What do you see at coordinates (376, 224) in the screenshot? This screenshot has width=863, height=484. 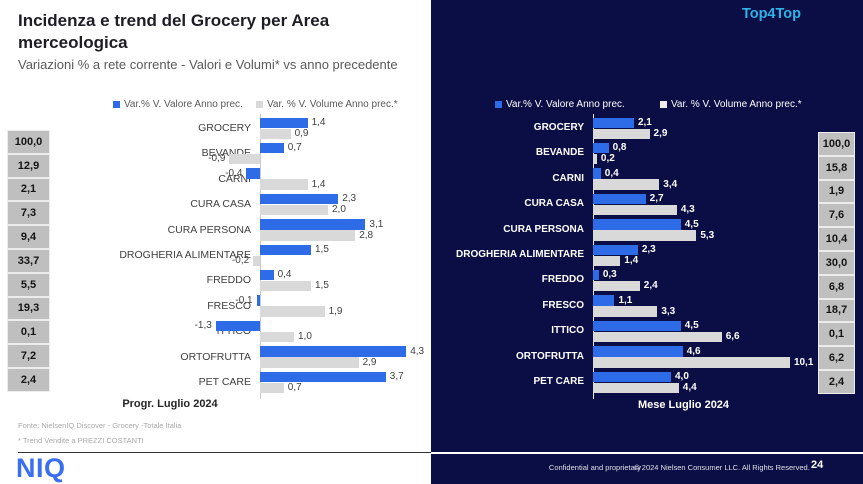 I see `bar-value-label: 3,1` at bounding box center [376, 224].